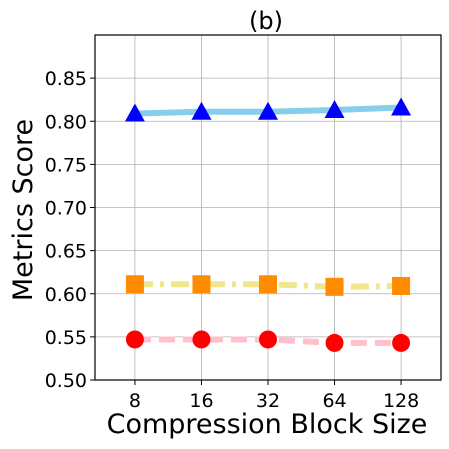 The width and height of the screenshot is (449, 449). Describe the element at coordinates (268, 401) in the screenshot. I see `x-tick-label: 32` at that location.